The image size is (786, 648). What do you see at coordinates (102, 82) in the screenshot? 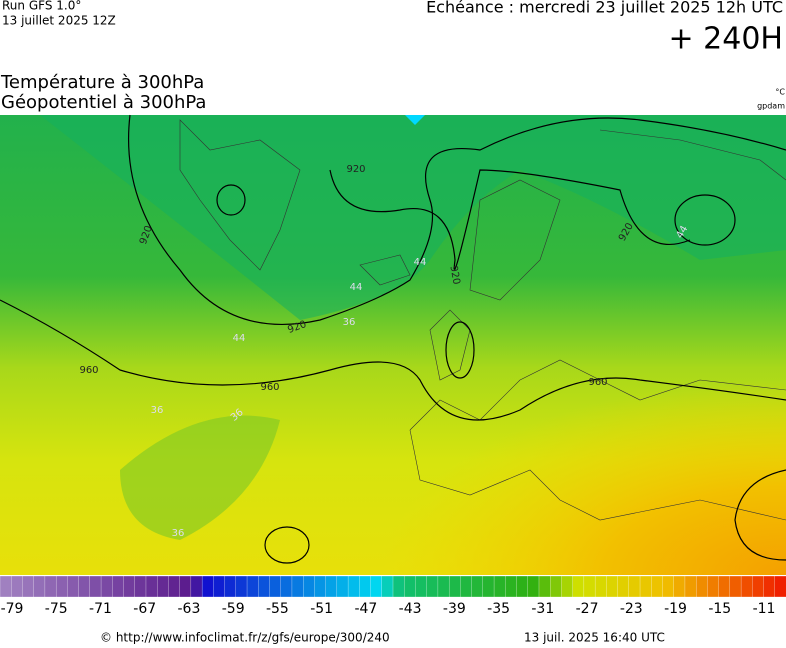
I see `title-temp: Température à 300hPa` at bounding box center [102, 82].